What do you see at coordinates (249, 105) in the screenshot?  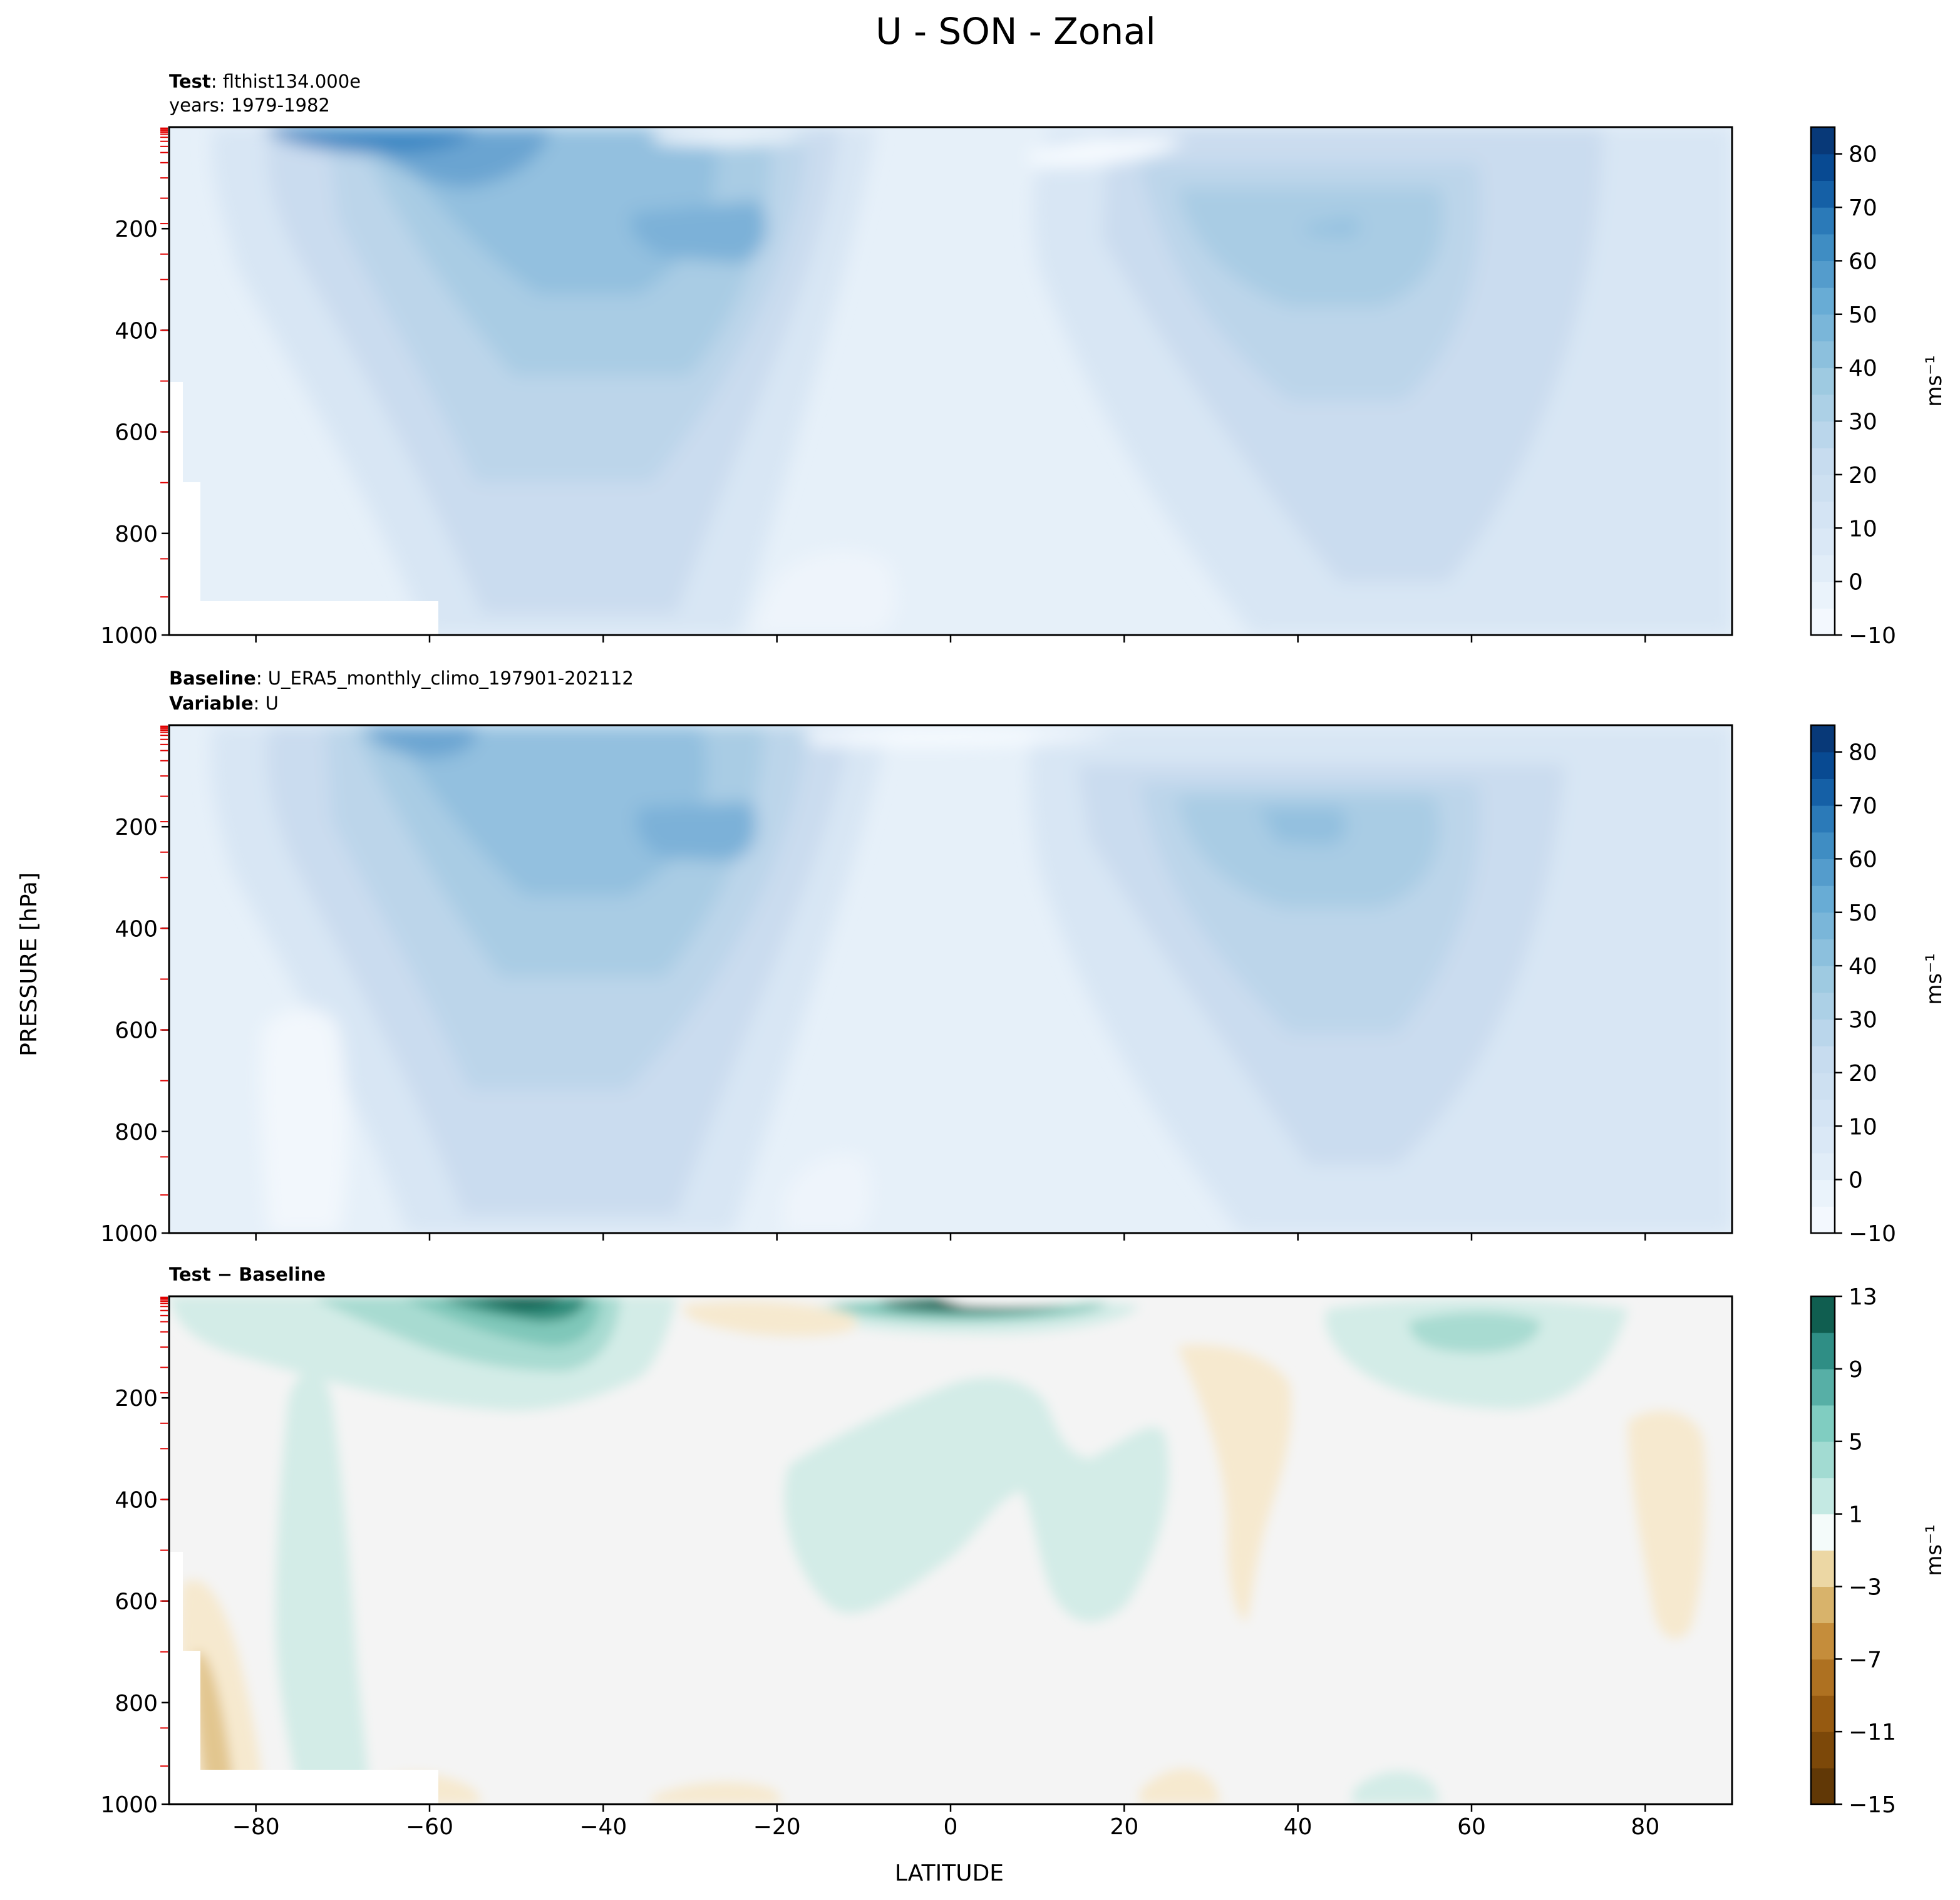 I see `panel-test-label-line2: years: 1979-1982` at bounding box center [249, 105].